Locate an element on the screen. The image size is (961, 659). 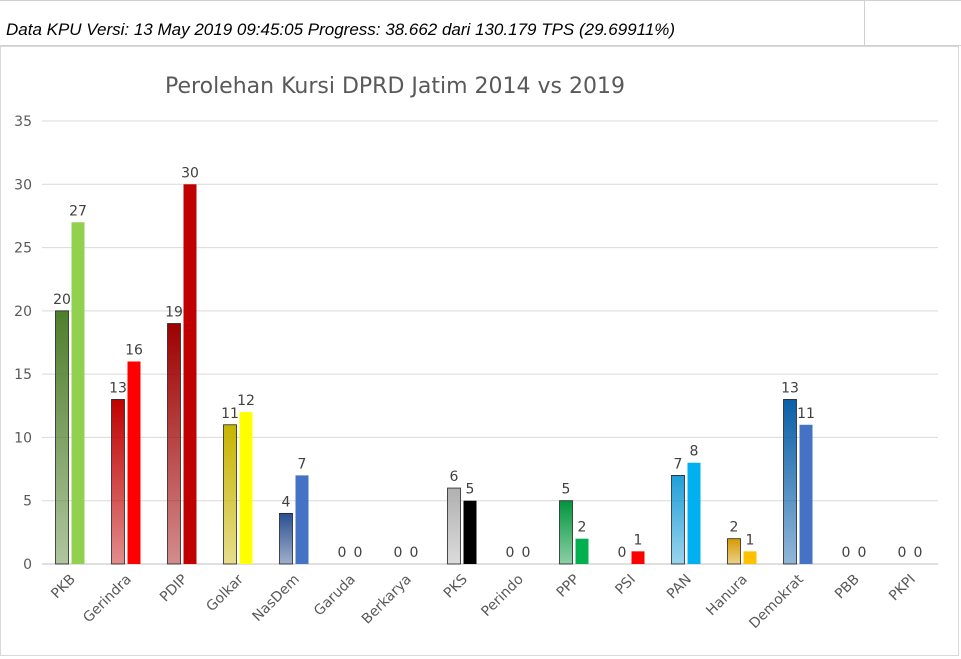
category-label: PDIP is located at coordinates (174, 589).